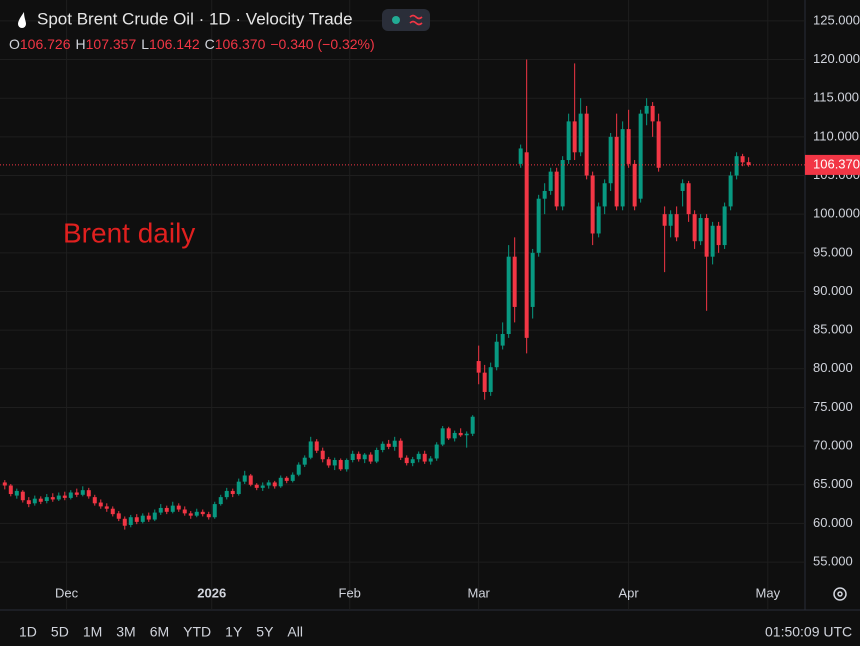  I want to click on y-tick-label: 65.000, so click(833, 483).